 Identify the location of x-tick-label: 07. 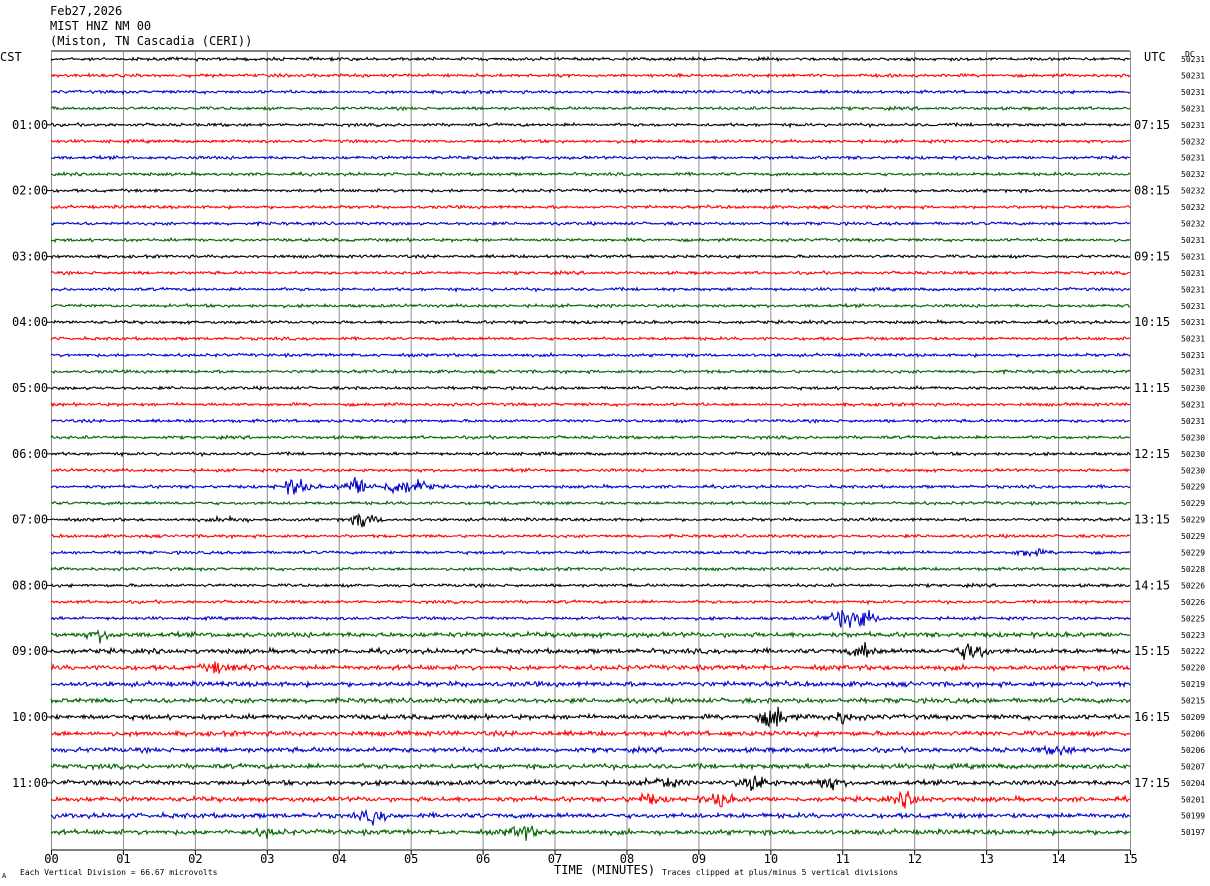
(555, 859).